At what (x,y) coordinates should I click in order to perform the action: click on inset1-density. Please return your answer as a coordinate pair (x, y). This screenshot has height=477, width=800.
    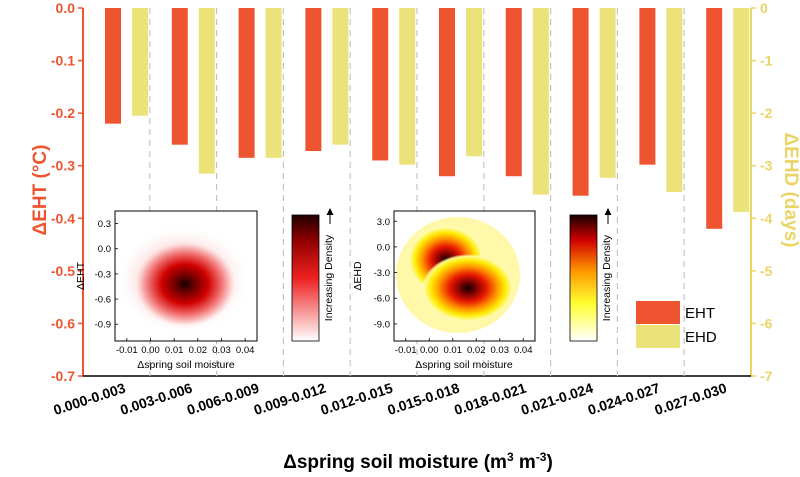
    Looking at the image, I should click on (183, 280).